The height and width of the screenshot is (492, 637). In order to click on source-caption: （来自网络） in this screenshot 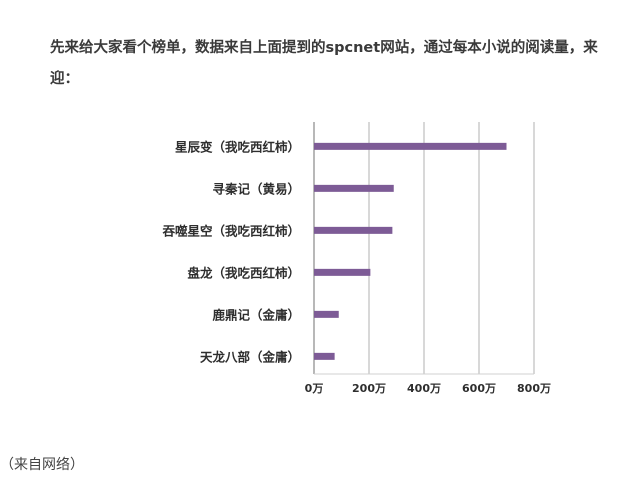, I will do `click(42, 465)`.